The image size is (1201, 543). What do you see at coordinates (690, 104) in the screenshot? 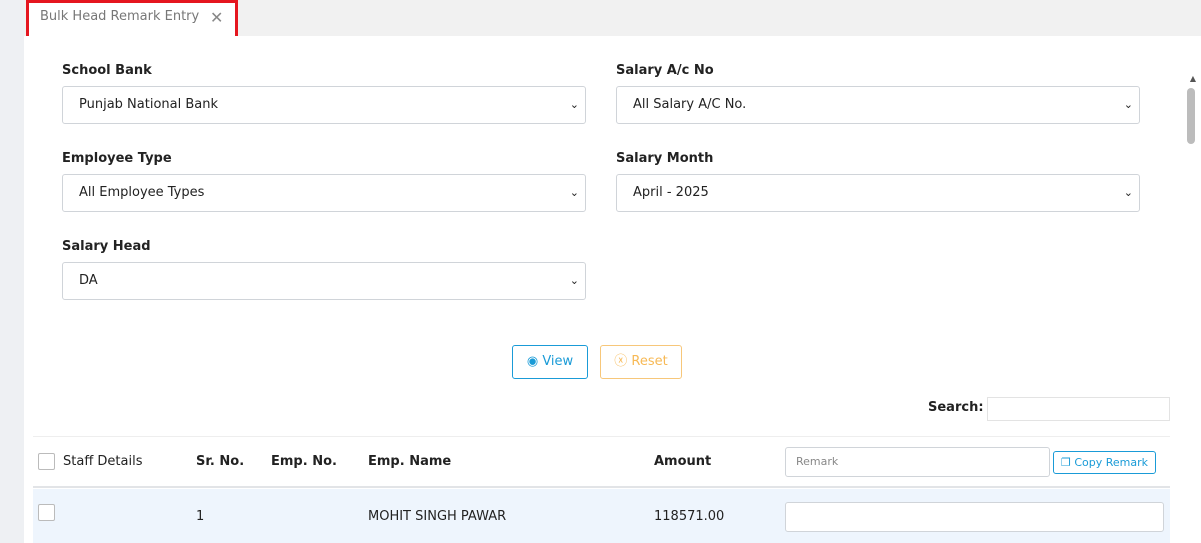
I see `salary-ac-value: All Salary A/C No.` at bounding box center [690, 104].